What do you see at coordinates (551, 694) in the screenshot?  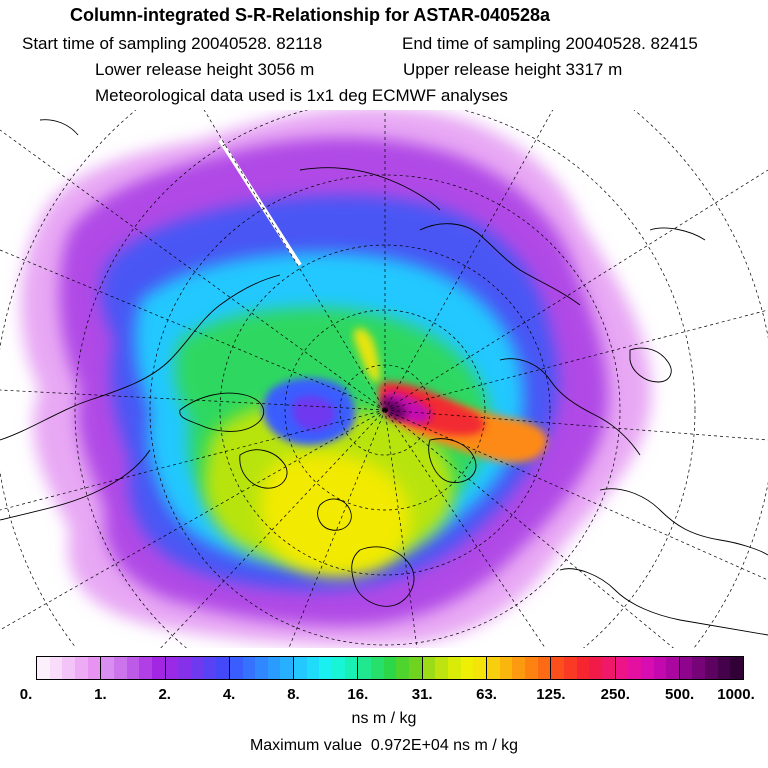 I see `color-scale-tick-label: 125.` at bounding box center [551, 694].